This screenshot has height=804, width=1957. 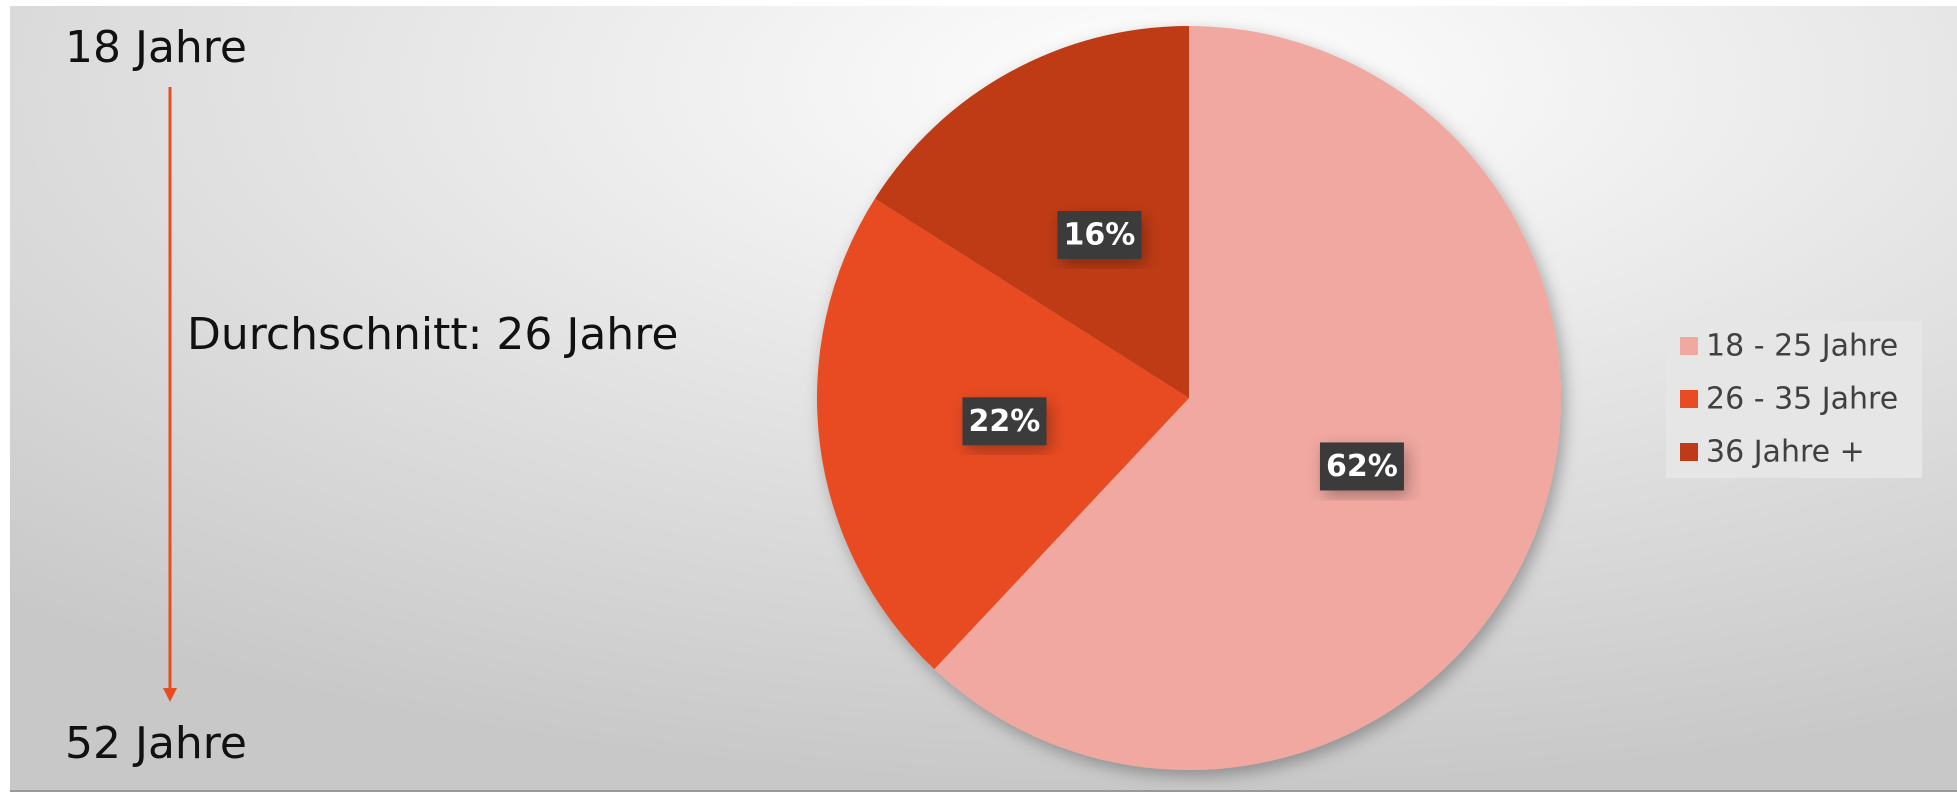 I want to click on data-label: 62%, so click(x=1362, y=466).